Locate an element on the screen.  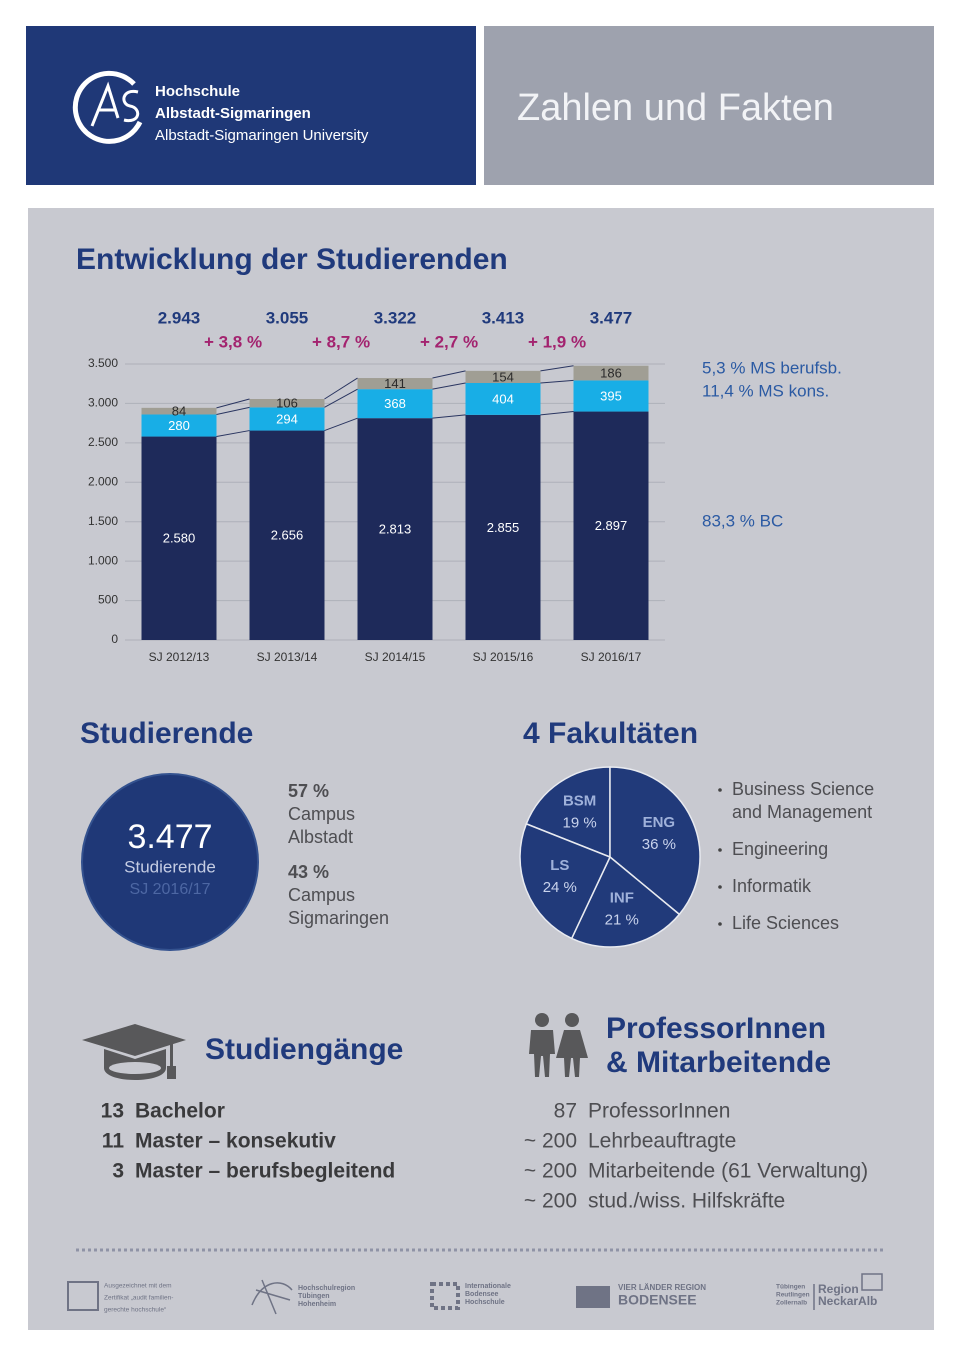
footer-text: gerechte hochschule“ is located at coordinates (135, 1310).